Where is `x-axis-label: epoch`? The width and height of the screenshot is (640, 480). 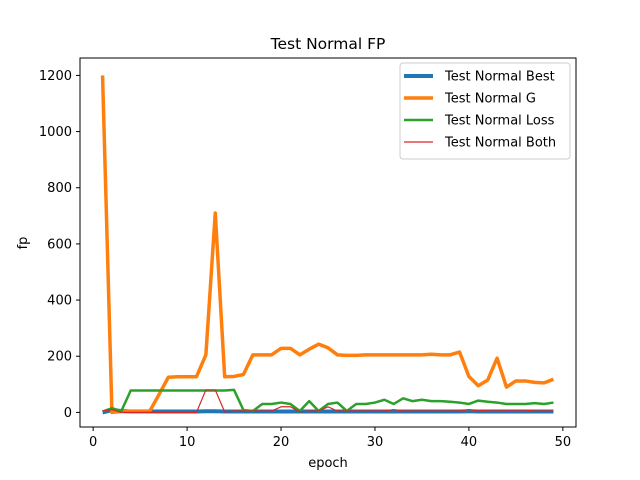 x-axis-label: epoch is located at coordinates (328, 463).